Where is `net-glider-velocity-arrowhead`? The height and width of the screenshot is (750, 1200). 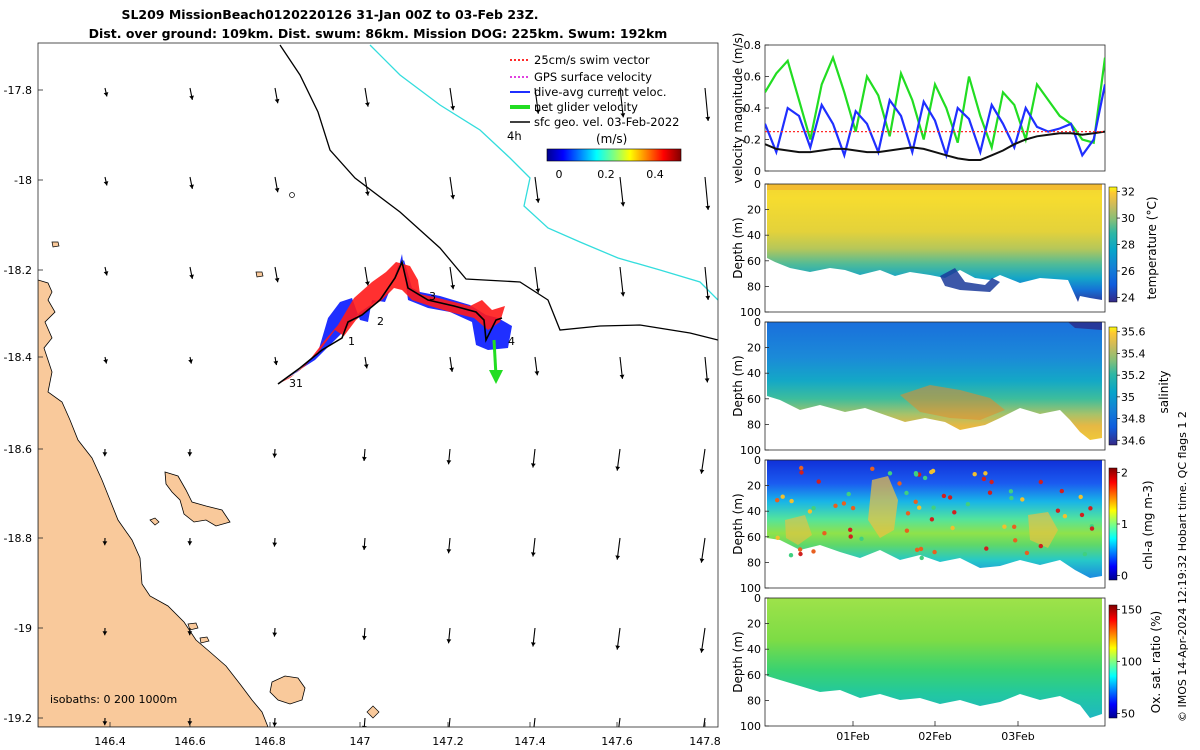
net-glider-velocity-arrowhead is located at coordinates (496, 377).